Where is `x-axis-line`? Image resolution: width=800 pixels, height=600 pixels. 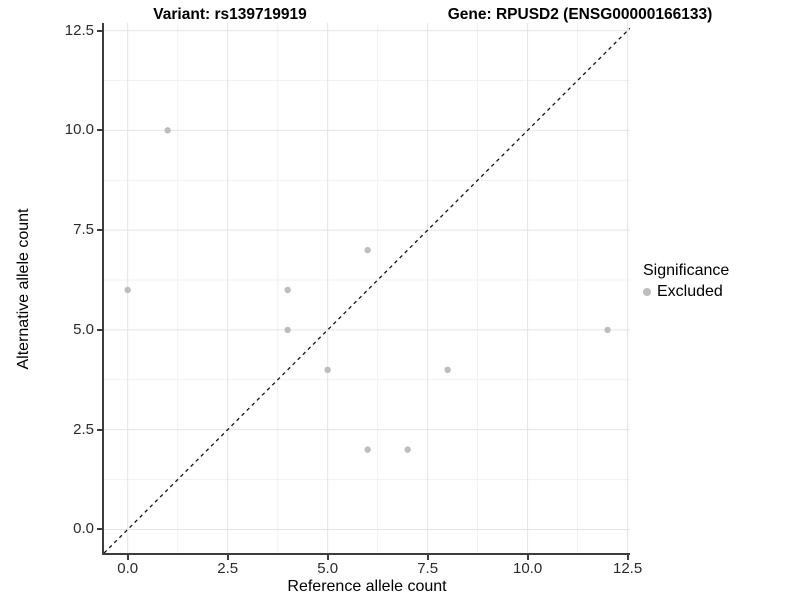
x-axis-line is located at coordinates (366, 554).